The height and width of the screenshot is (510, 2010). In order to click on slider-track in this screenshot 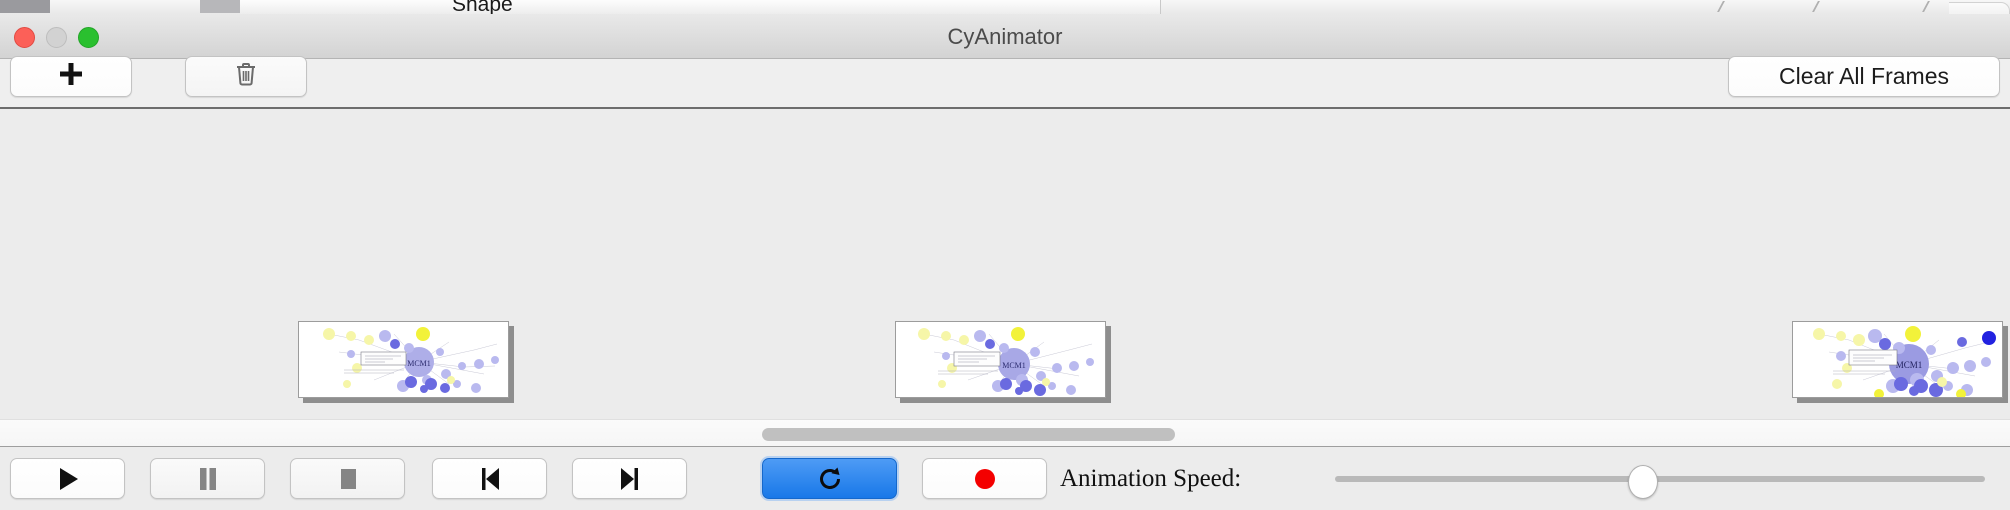, I will do `click(1660, 479)`.